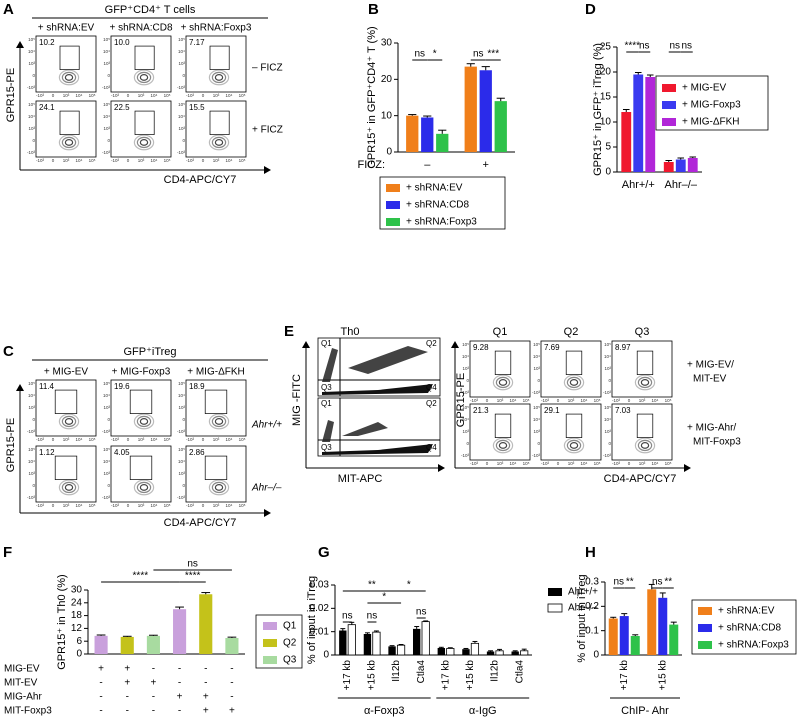  Describe the element at coordinates (431, 447) in the screenshot. I see `quadrant-label: Q4` at that location.